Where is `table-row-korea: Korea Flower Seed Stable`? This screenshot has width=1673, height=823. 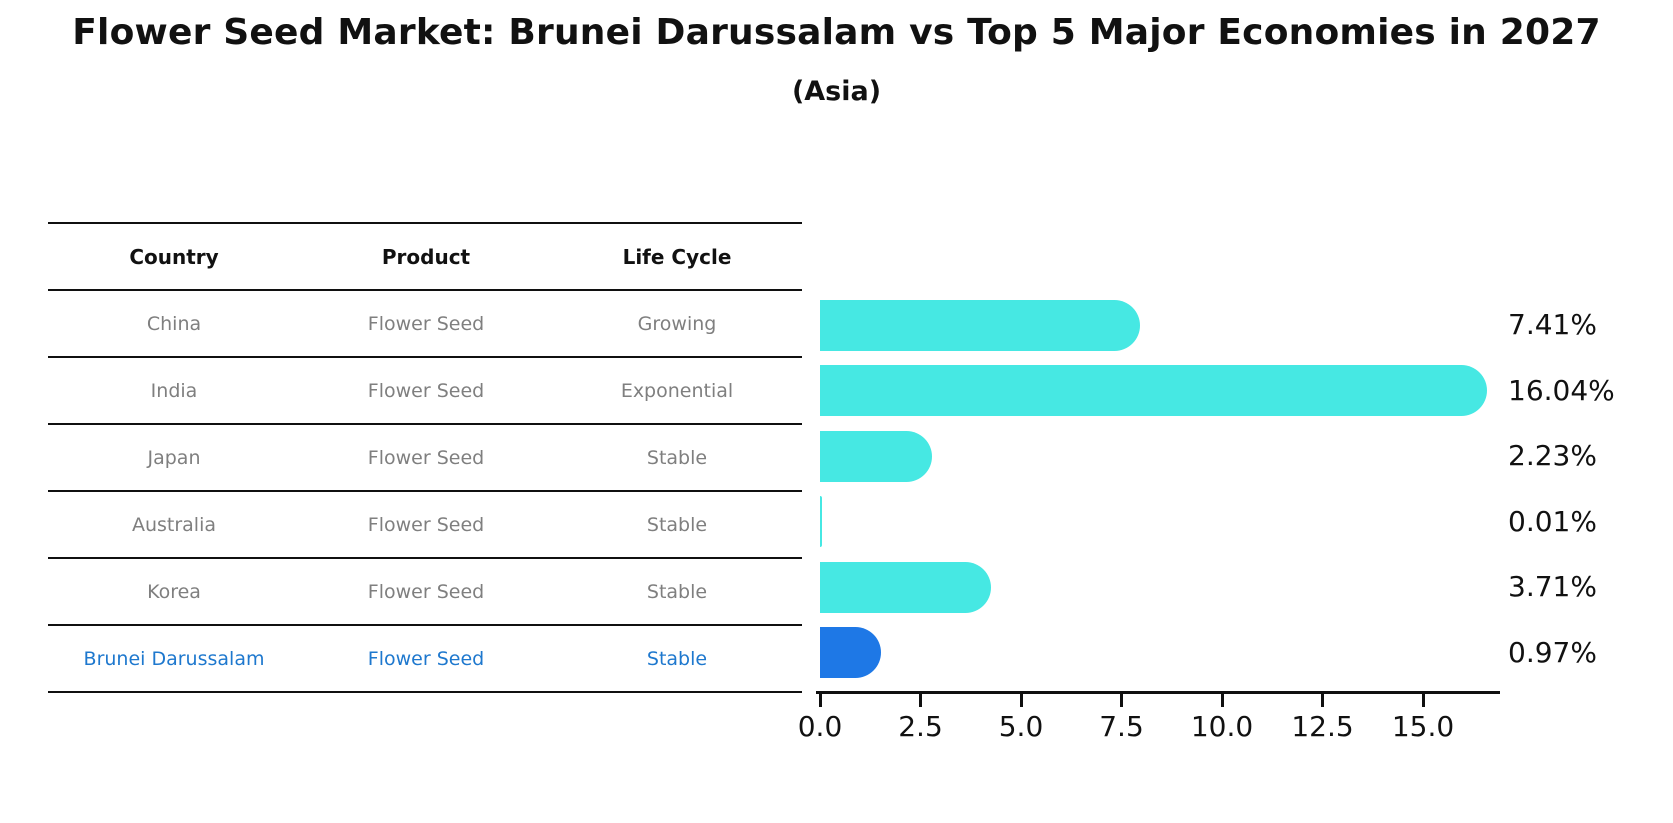 table-row-korea: Korea Flower Seed Stable is located at coordinates (425, 592).